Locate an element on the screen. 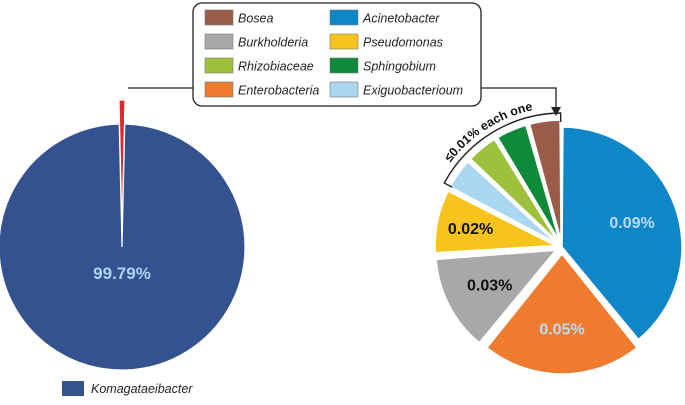 Image resolution: width=685 pixels, height=405 pixels. legend-label-exiguobacterioum: Exiguobacterioum is located at coordinates (413, 91).